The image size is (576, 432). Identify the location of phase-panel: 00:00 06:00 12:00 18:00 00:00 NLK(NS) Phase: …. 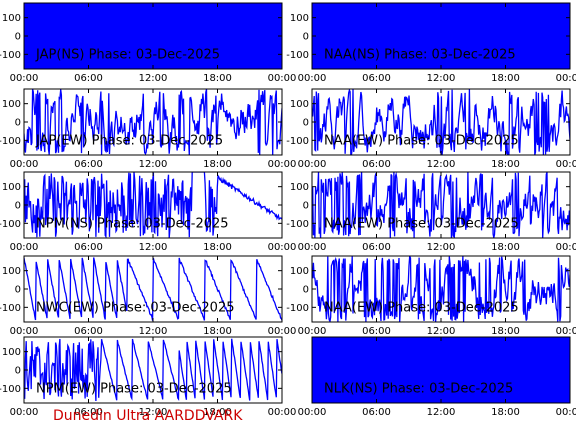
(437, 377).